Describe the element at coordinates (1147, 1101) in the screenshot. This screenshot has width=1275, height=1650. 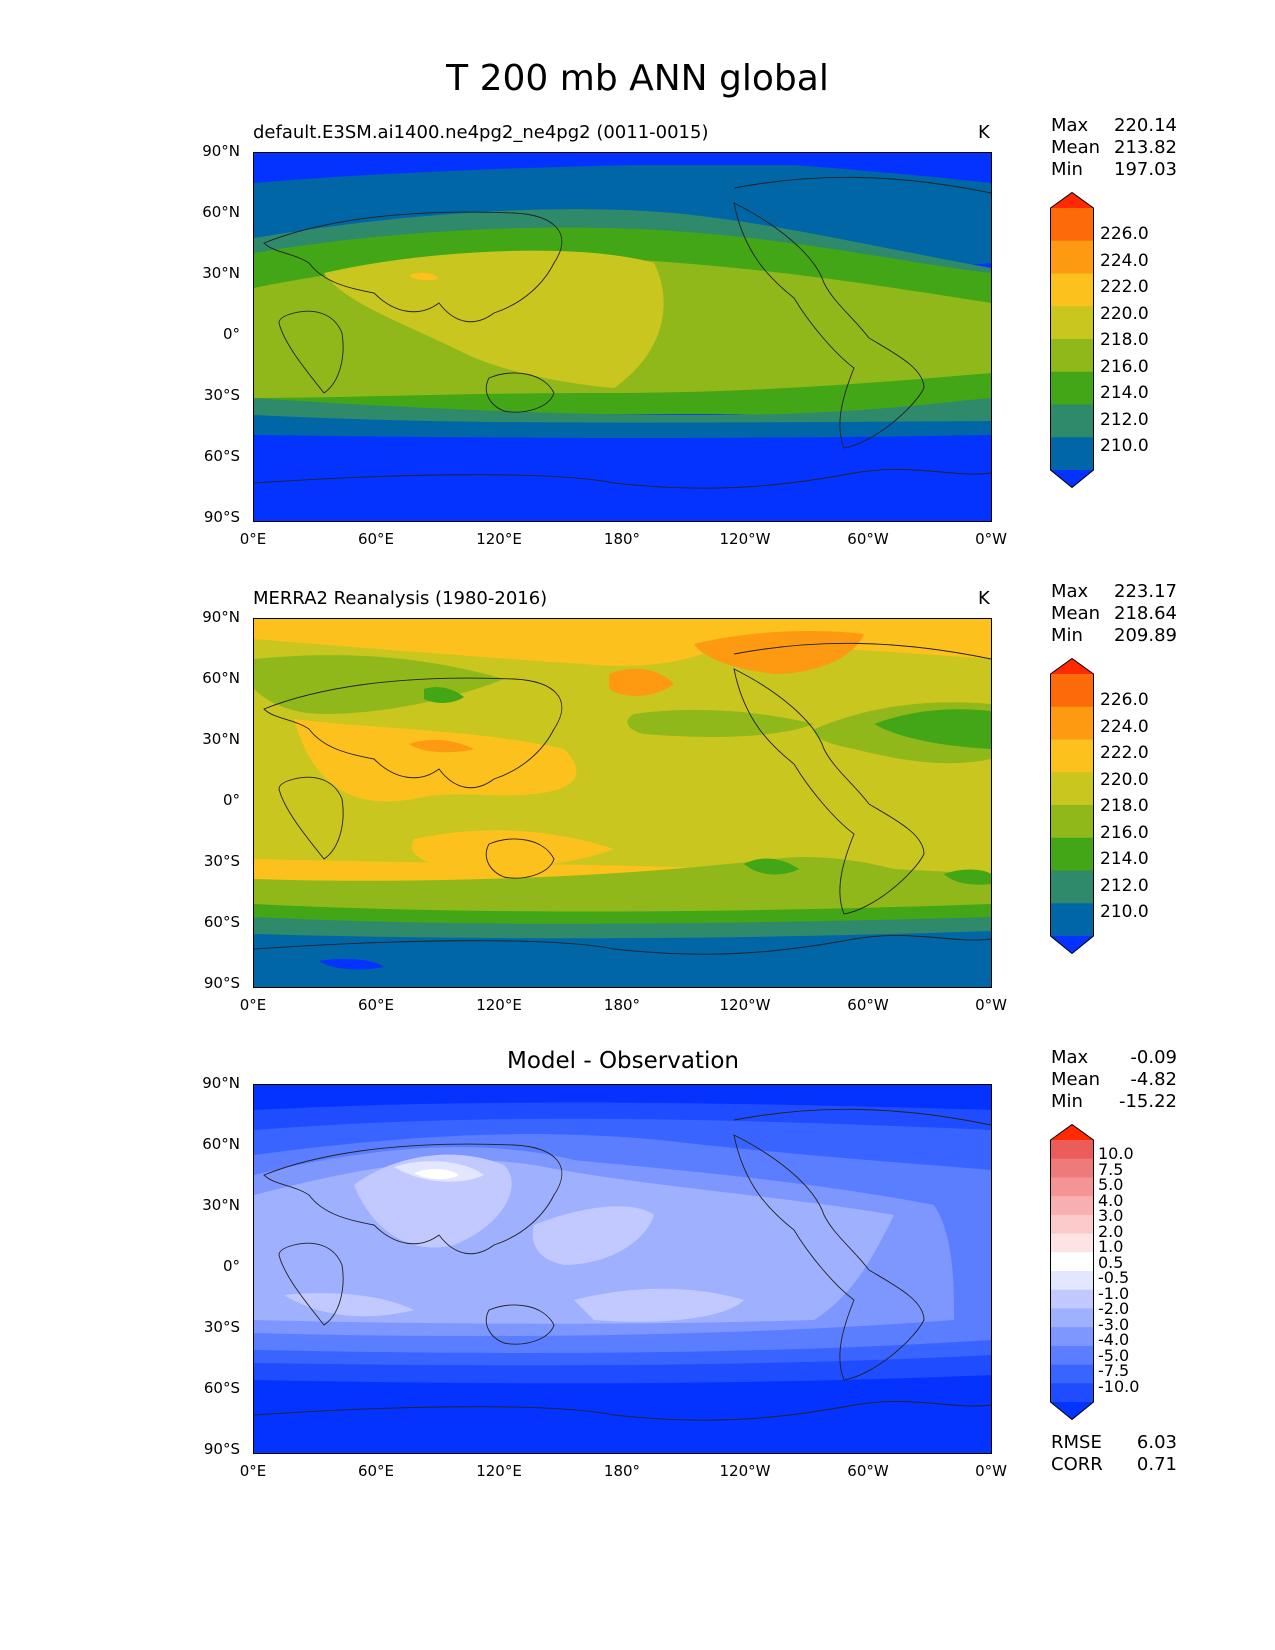
I see `panel3-min-value: -15.22` at that location.